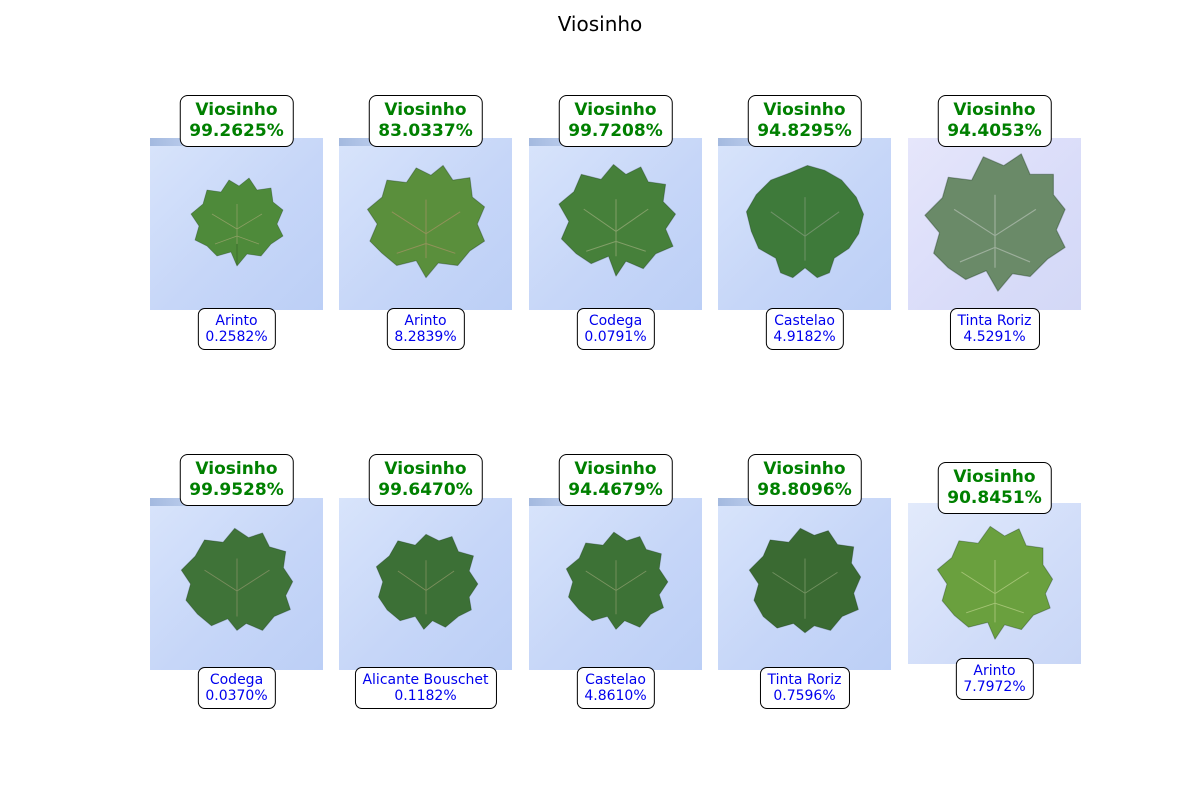  Describe the element at coordinates (236, 337) in the screenshot. I see `second-prediction-percent: 0.2582%` at that location.